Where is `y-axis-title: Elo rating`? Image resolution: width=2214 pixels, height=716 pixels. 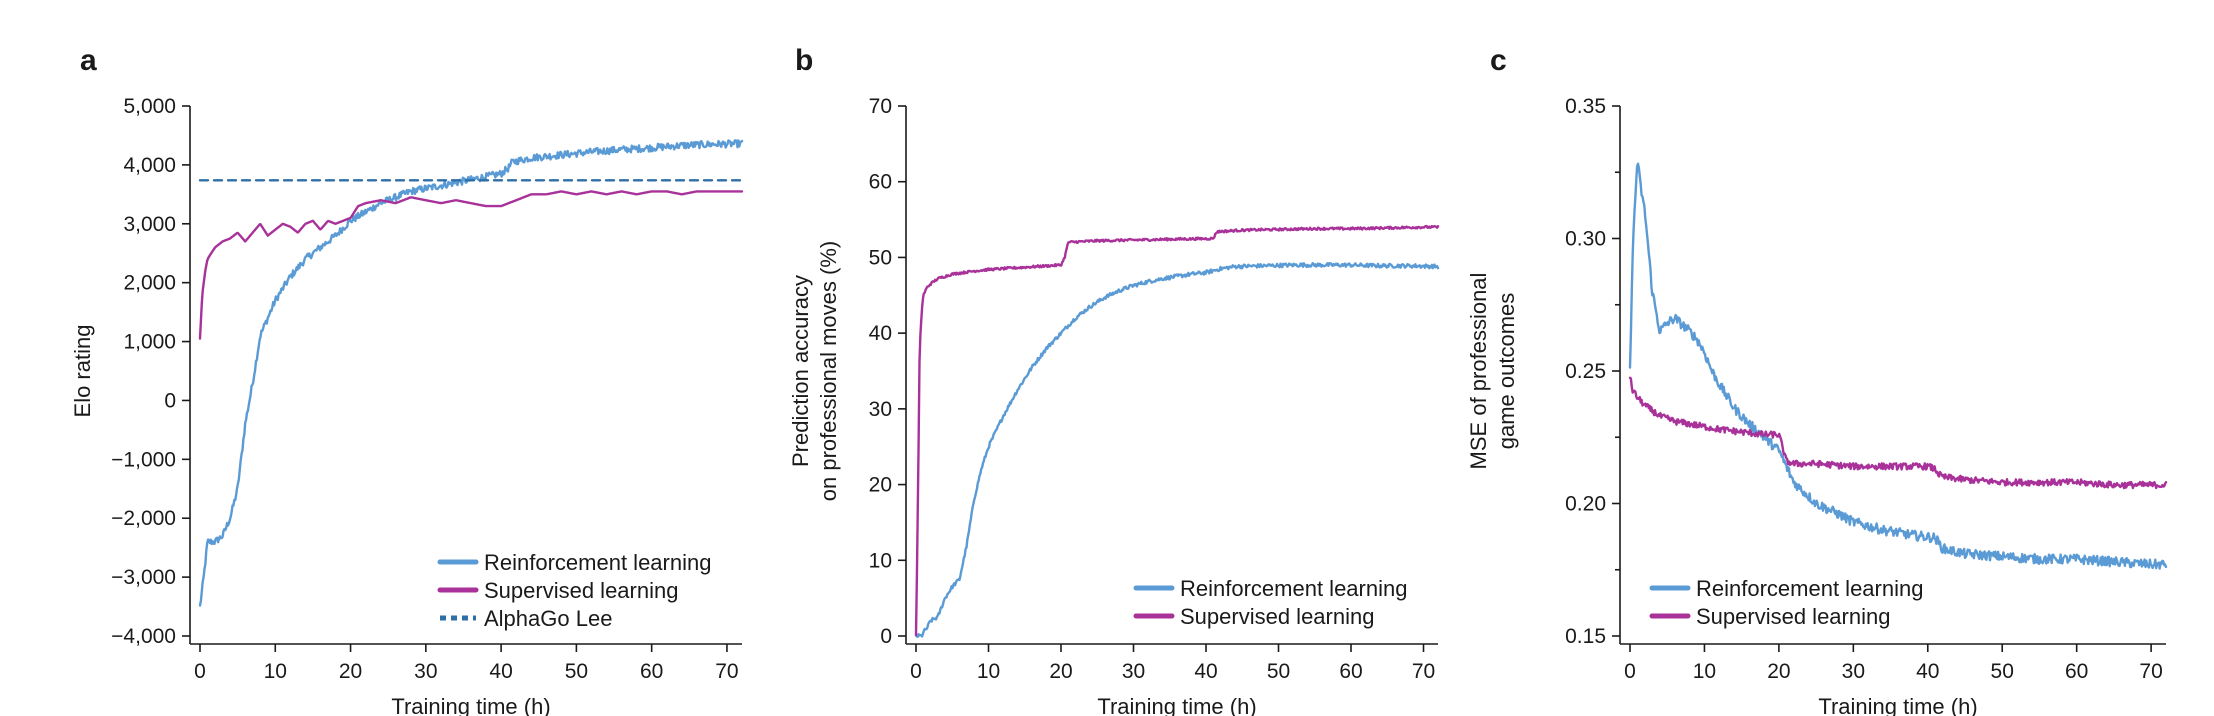
y-axis-title: Elo rating is located at coordinates (82, 371).